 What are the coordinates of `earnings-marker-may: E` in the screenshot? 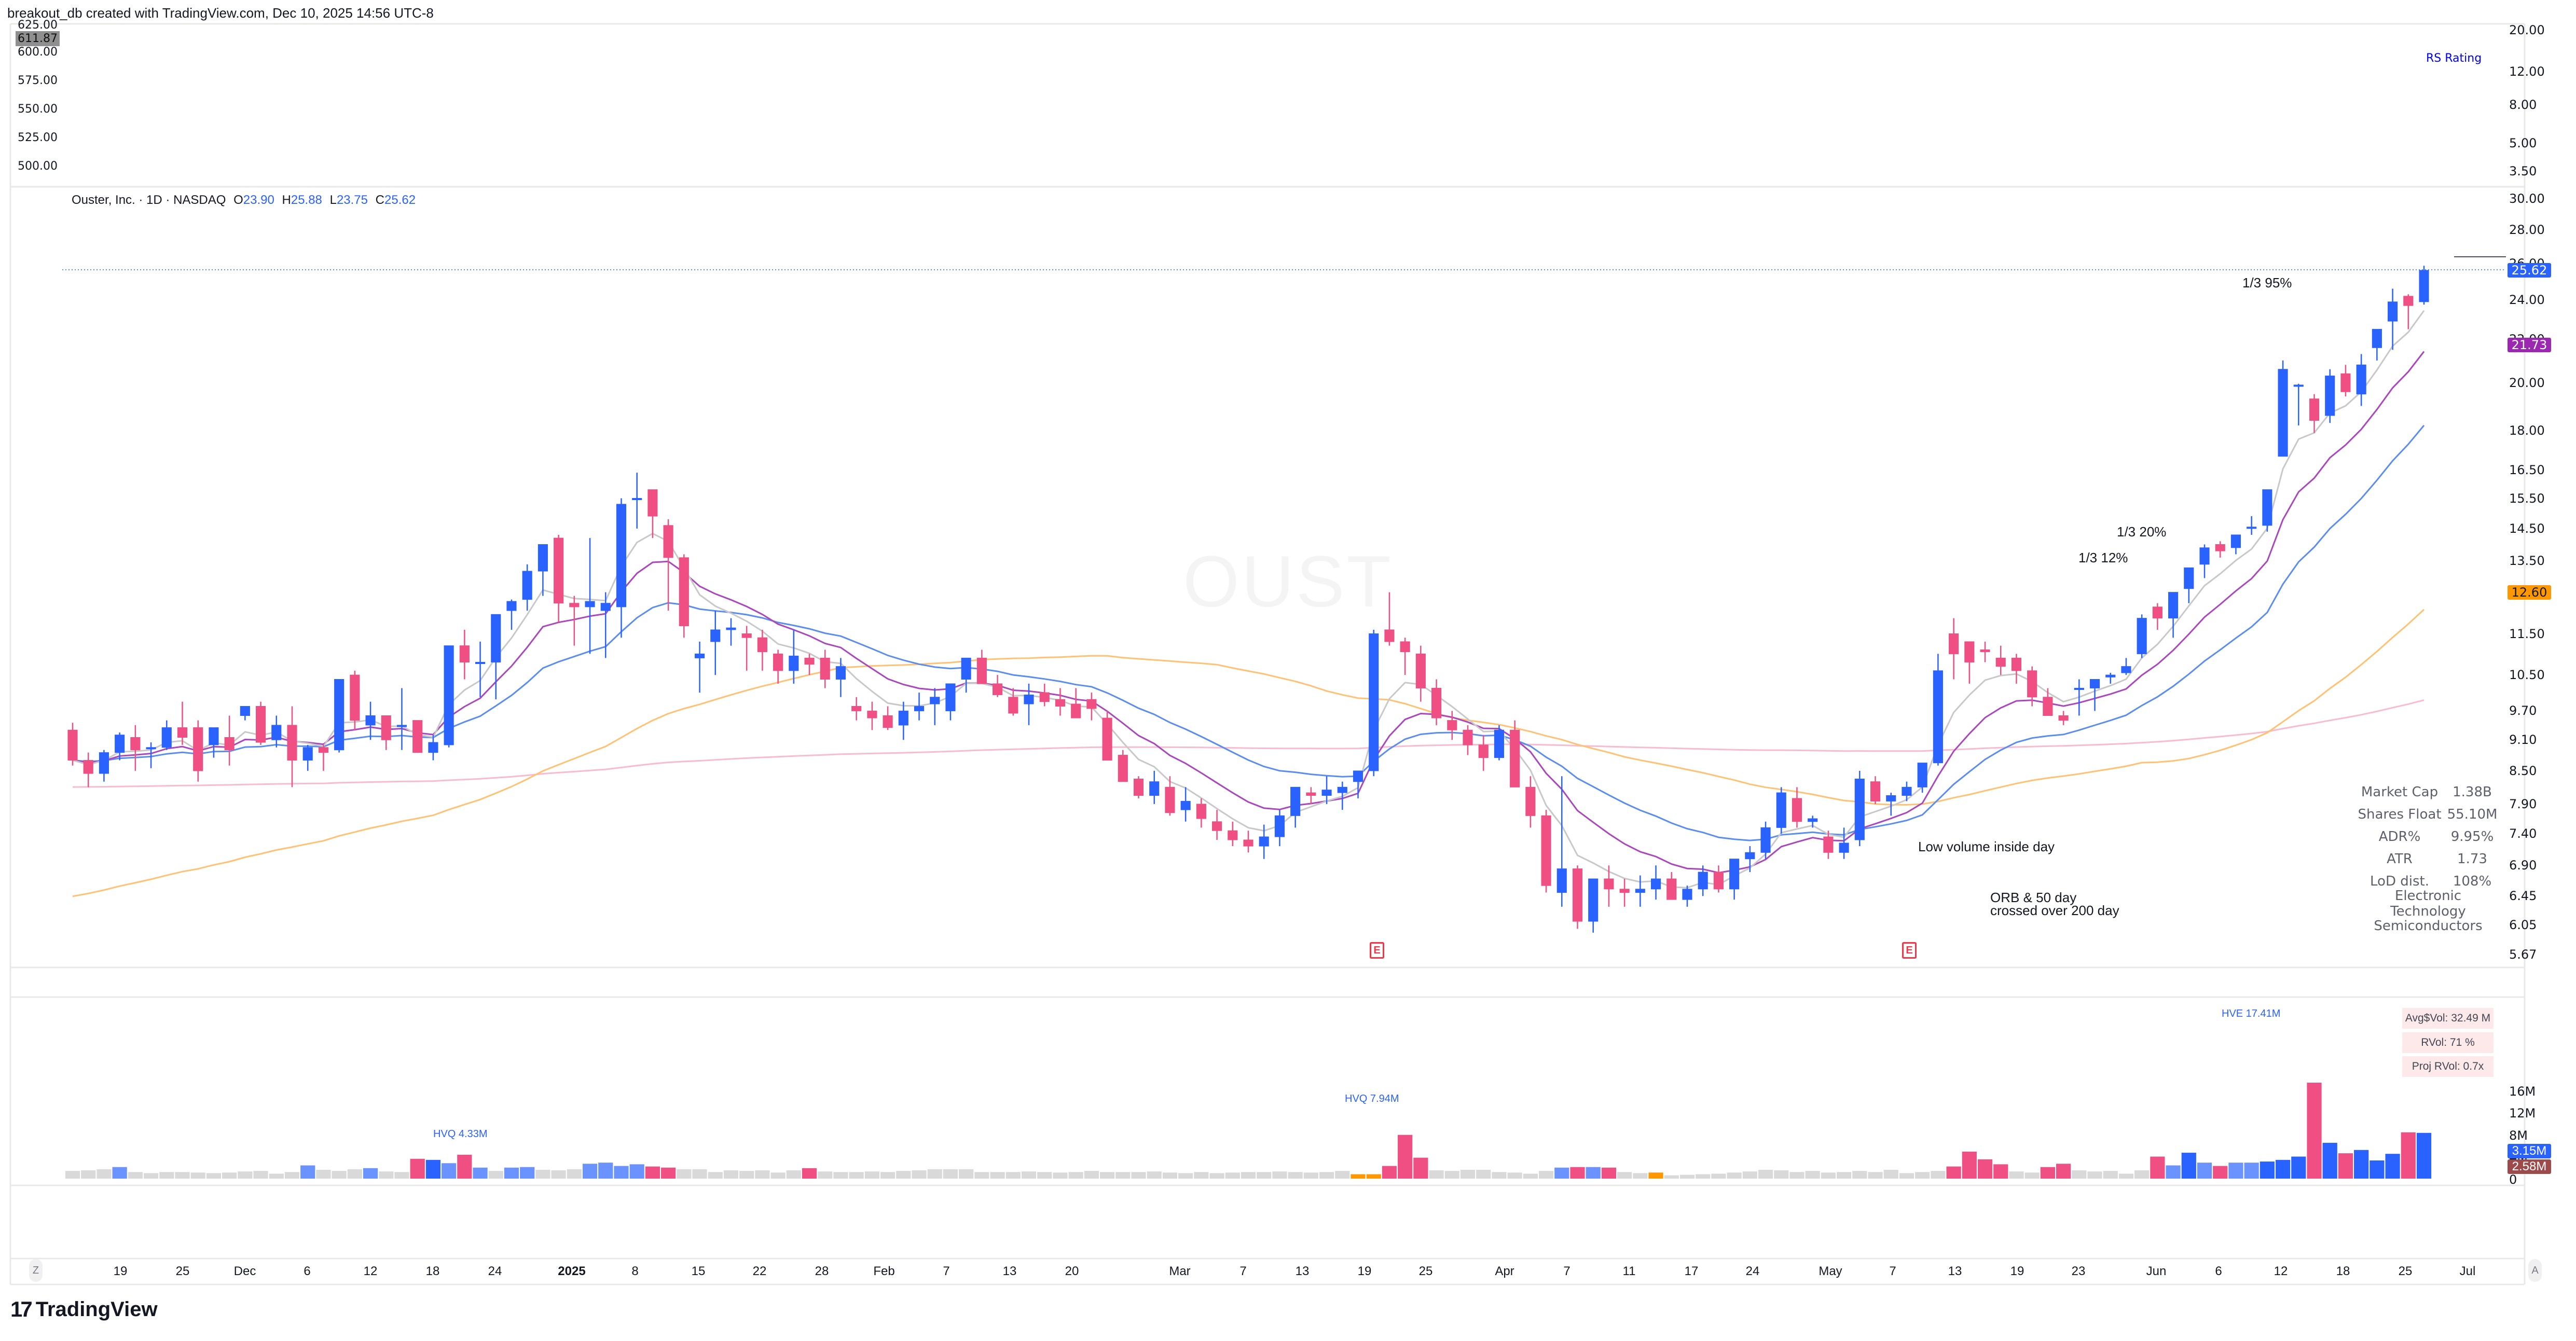 It's located at (1909, 951).